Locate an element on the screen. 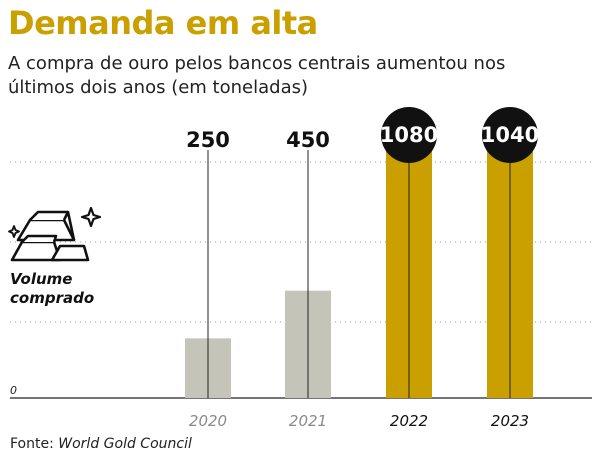 The width and height of the screenshot is (600, 462). x-tick-label-2021: 2021 is located at coordinates (308, 421).